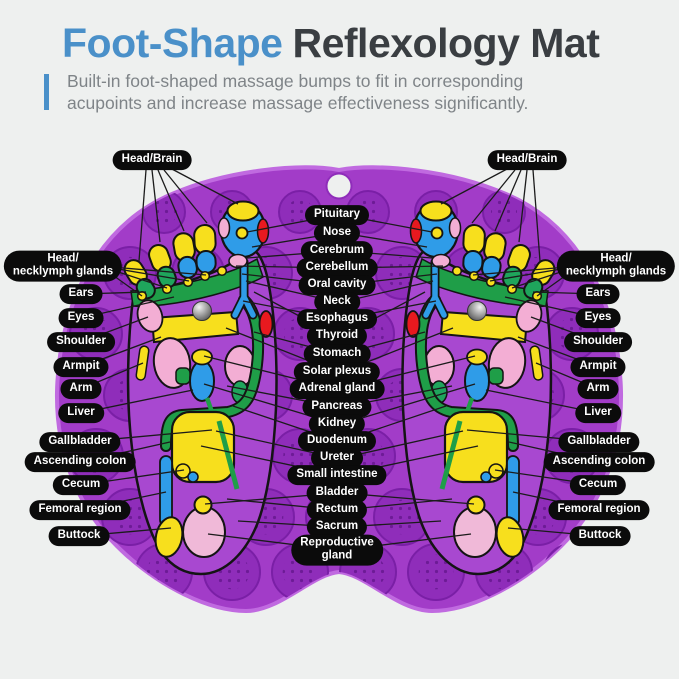 This screenshot has width=679, height=679. Describe the element at coordinates (46, 92) in the screenshot. I see `subtitle-accent-bar` at that location.